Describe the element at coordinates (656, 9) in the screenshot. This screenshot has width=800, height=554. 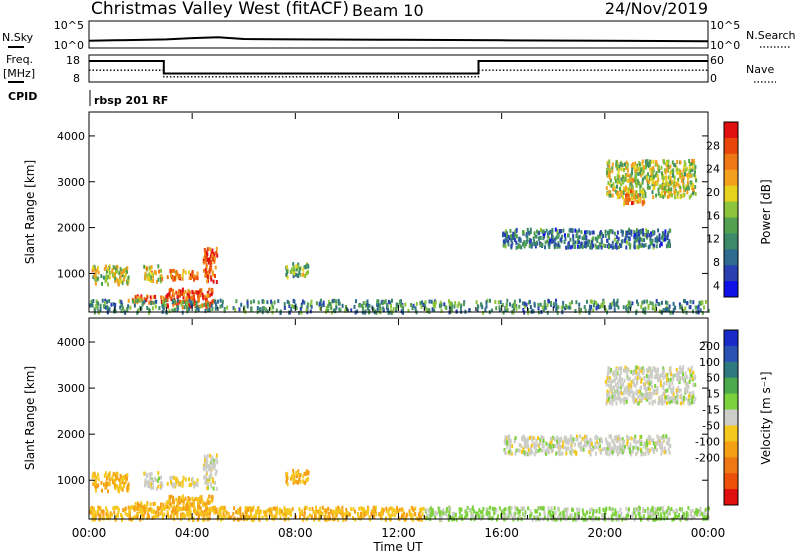
I see `date-label: 24/Nov/2019` at that location.